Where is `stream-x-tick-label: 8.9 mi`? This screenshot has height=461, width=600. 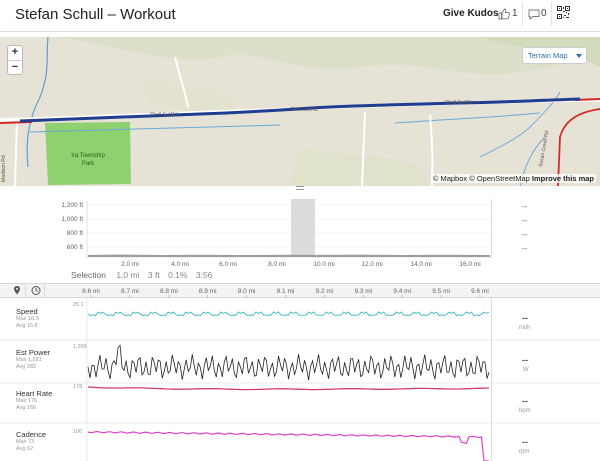
stream-x-tick-label: 8.9 mi is located at coordinates (208, 291).